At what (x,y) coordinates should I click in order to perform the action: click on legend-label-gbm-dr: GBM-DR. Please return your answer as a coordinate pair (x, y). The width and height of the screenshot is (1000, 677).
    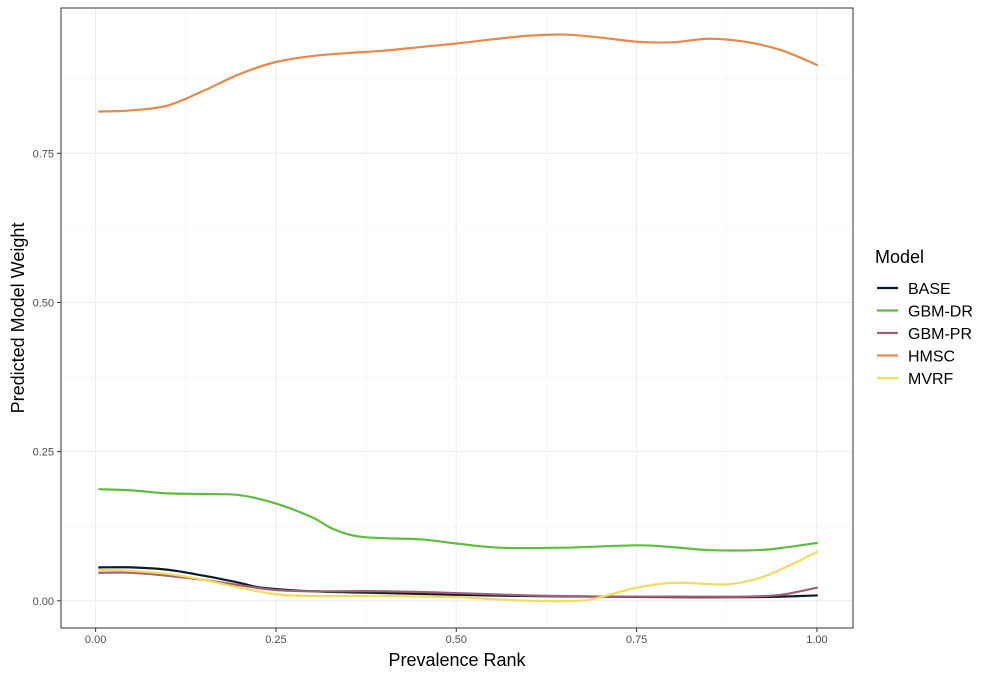
    Looking at the image, I should click on (940, 312).